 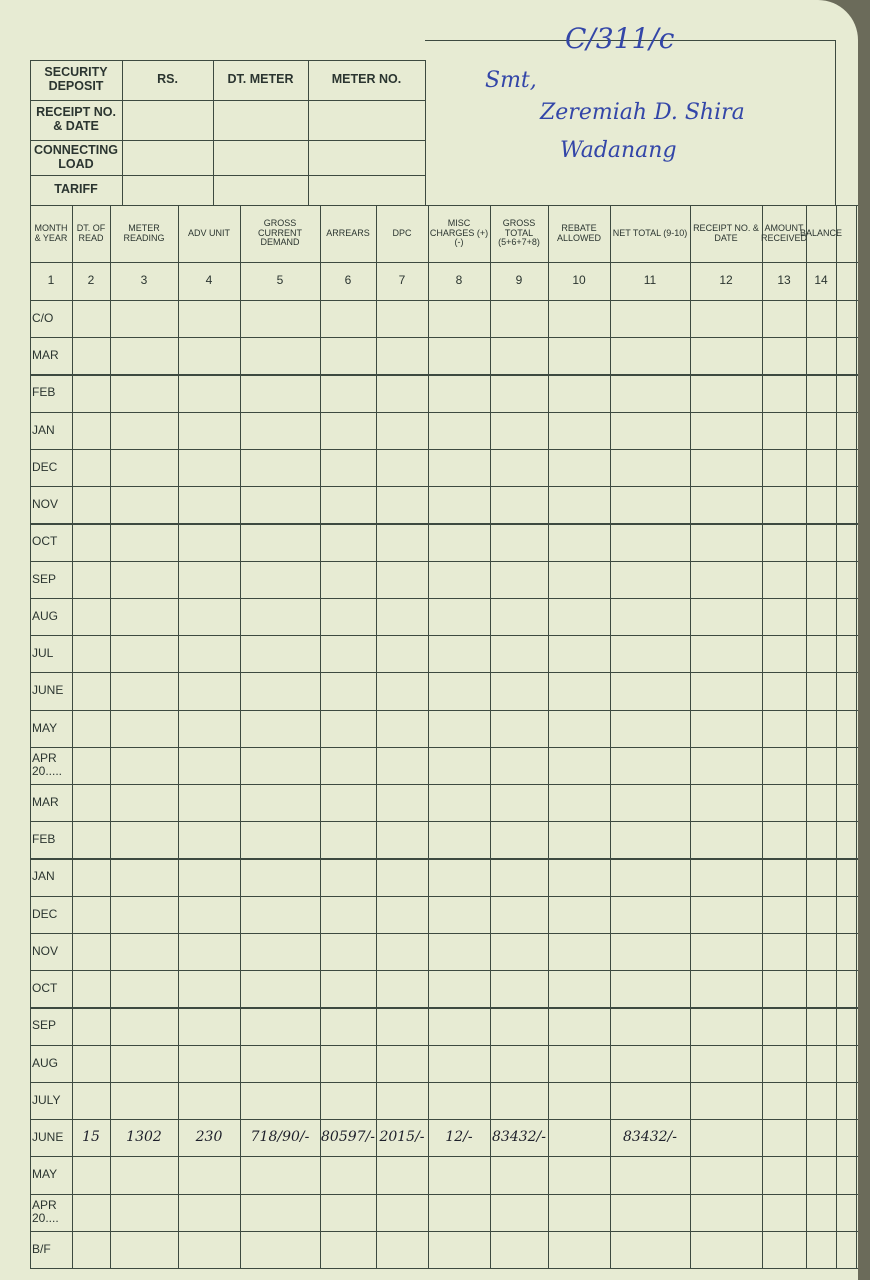 I want to click on column-number: 4, so click(x=209, y=280).